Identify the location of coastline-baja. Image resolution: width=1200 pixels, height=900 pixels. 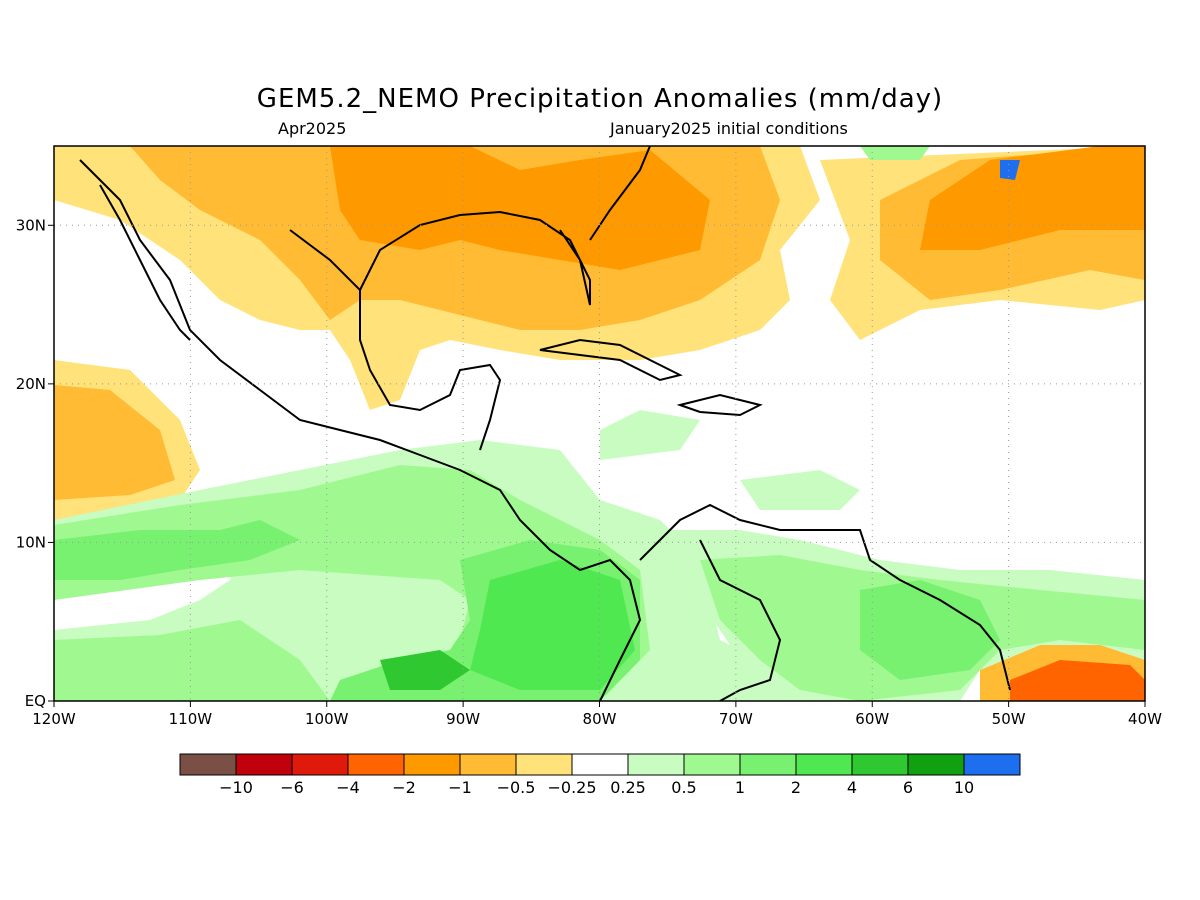
(145, 262).